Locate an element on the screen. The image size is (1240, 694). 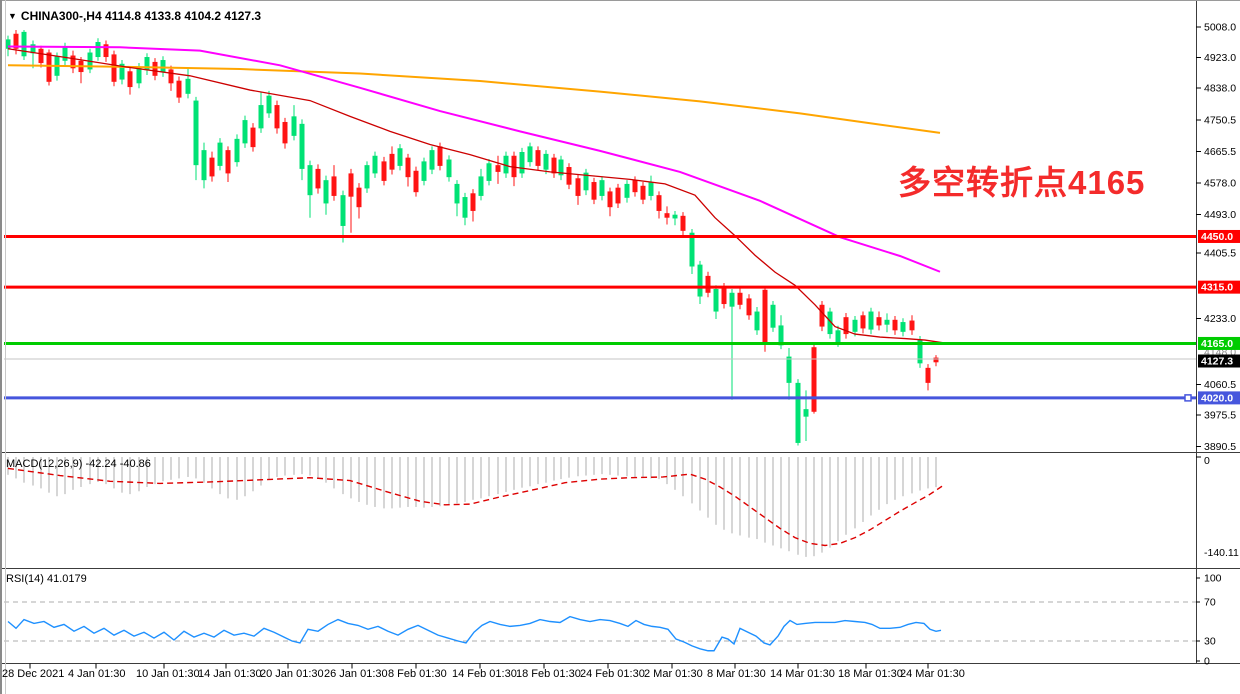
annotation-text: 多空转折点4165 is located at coordinates (1022, 182).